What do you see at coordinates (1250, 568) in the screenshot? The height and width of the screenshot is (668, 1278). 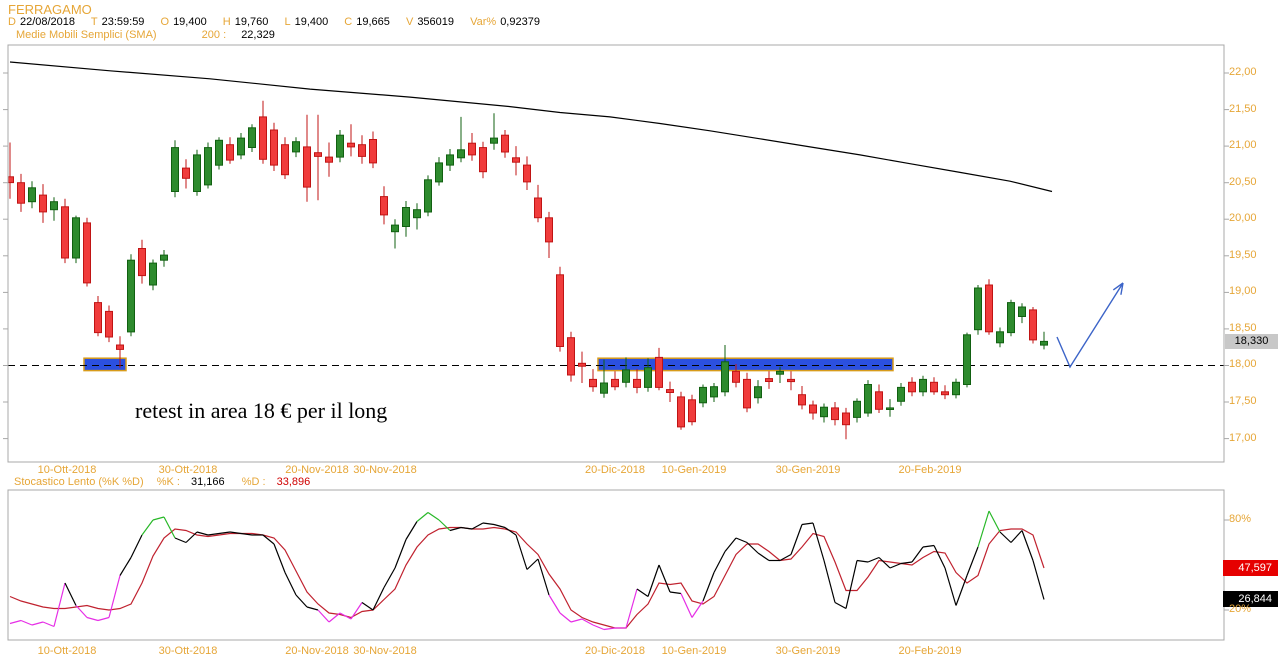 I see `stoch-d-value-box: 47,597` at bounding box center [1250, 568].